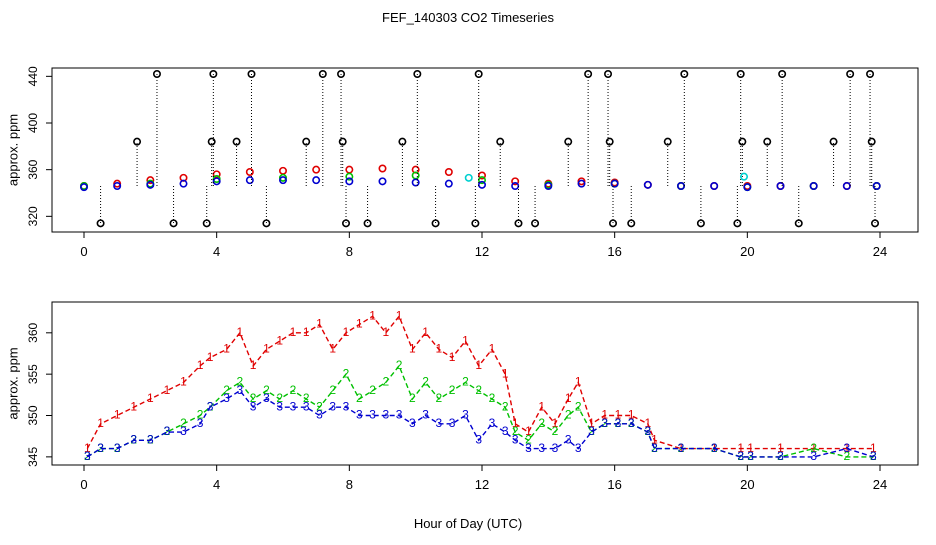 This screenshot has width=936, height=545. What do you see at coordinates (482, 484) in the screenshot?
I see `x-tick-label: 12` at bounding box center [482, 484].